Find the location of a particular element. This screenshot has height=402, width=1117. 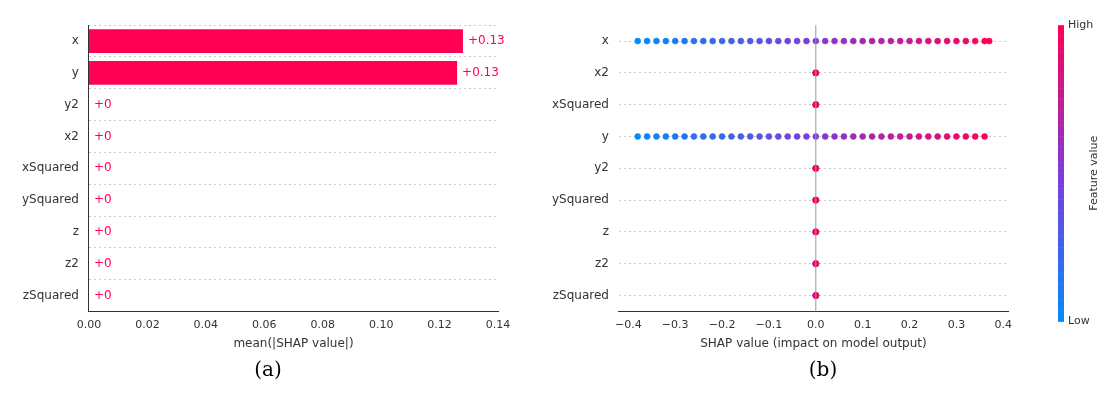

x-tick-label: 0.2 is located at coordinates (909, 324).